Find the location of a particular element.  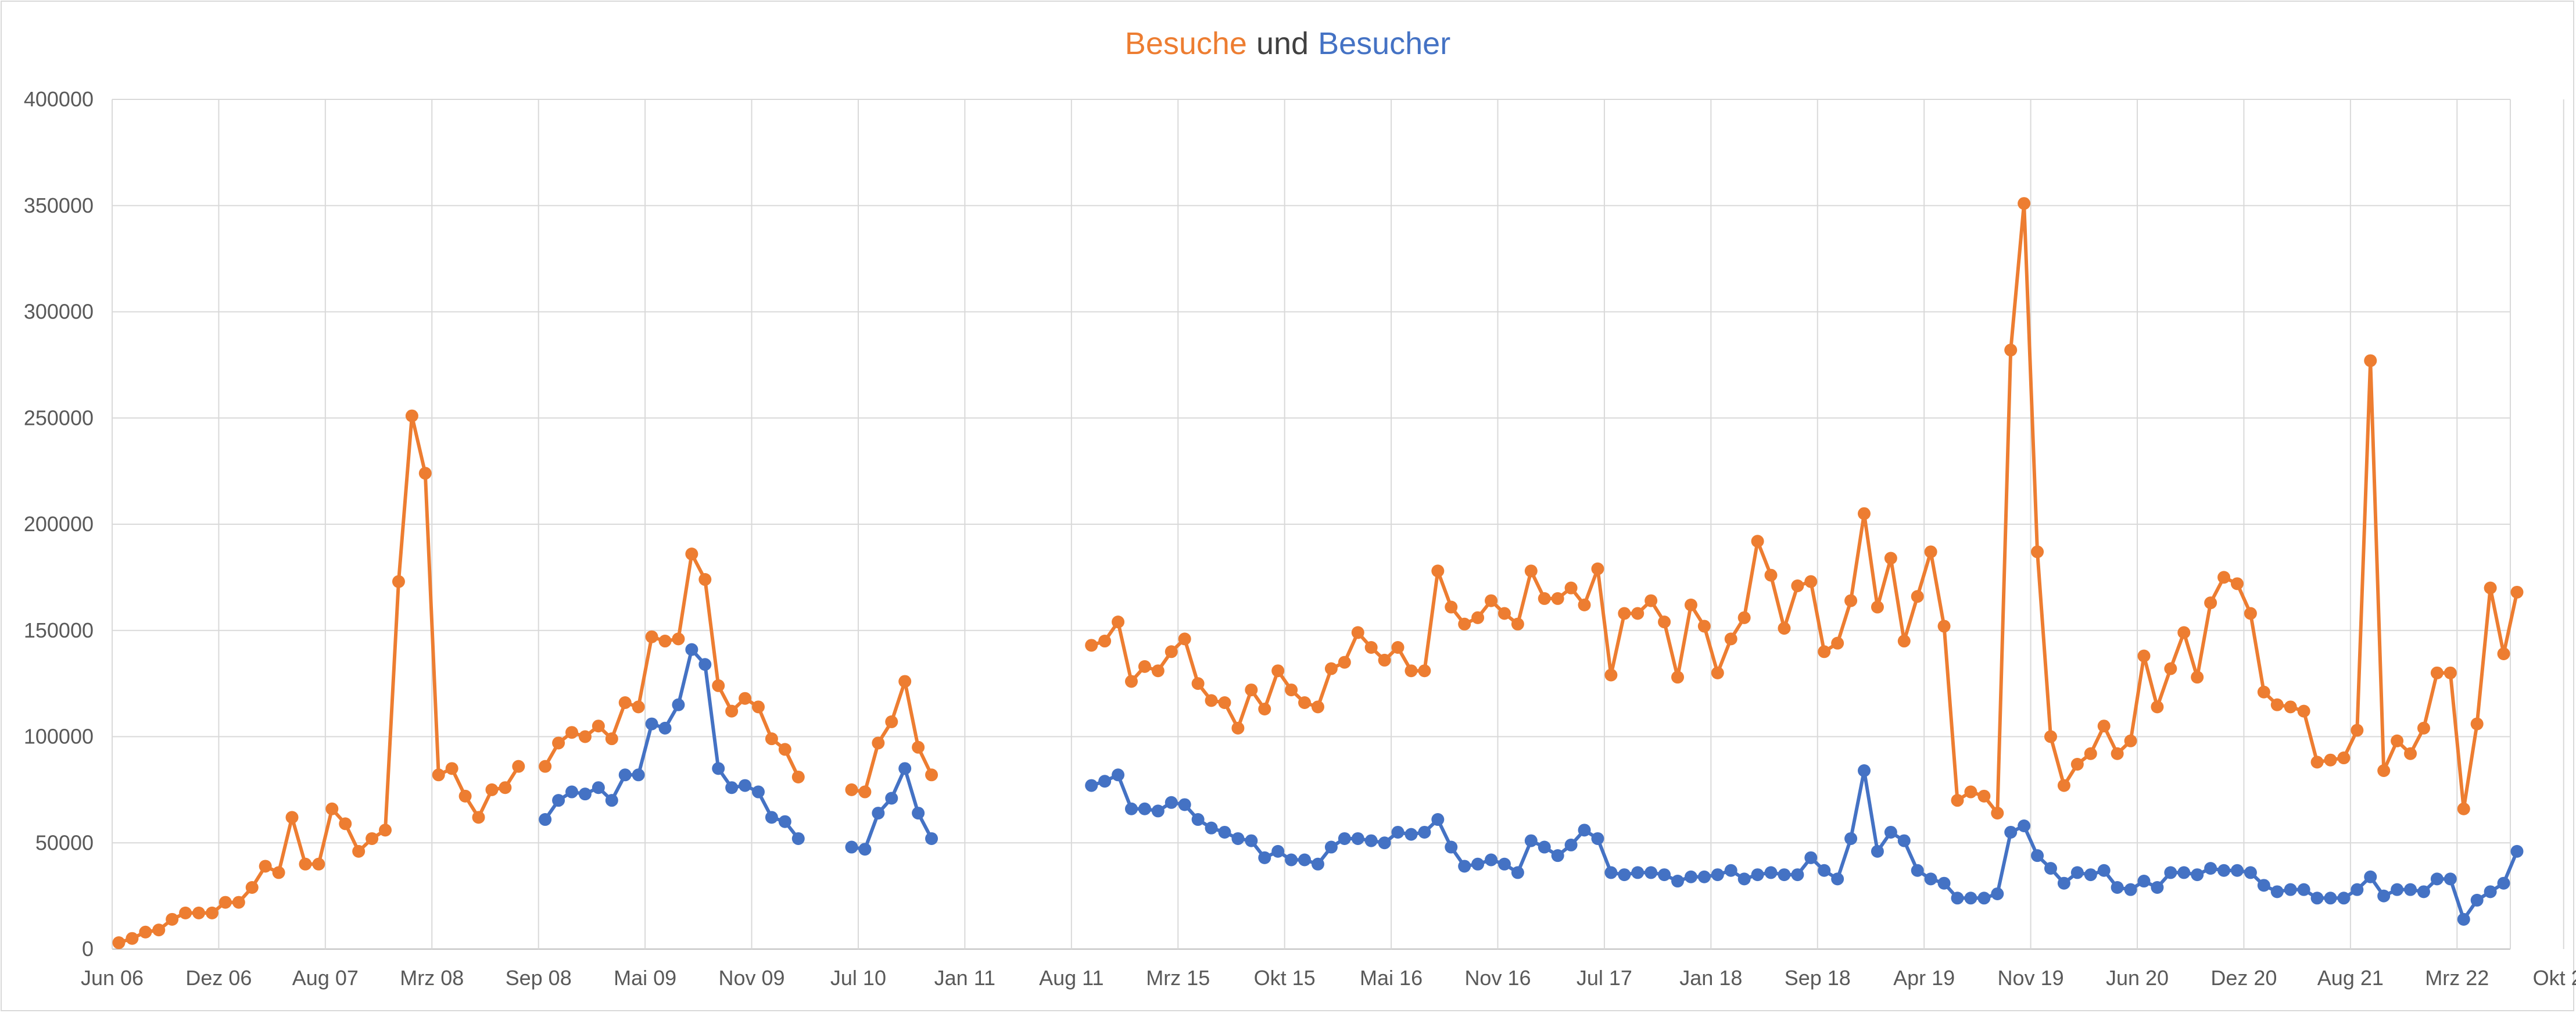

y-tick-label: 350000 is located at coordinates (59, 206).